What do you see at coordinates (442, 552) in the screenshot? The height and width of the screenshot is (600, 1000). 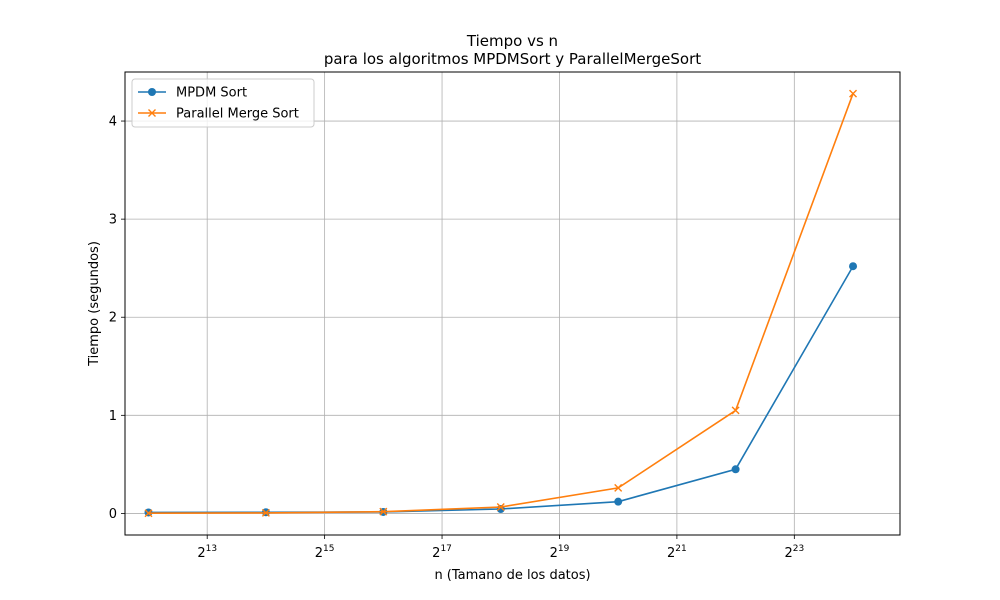 I see `x-tick-label: 217` at bounding box center [442, 552].